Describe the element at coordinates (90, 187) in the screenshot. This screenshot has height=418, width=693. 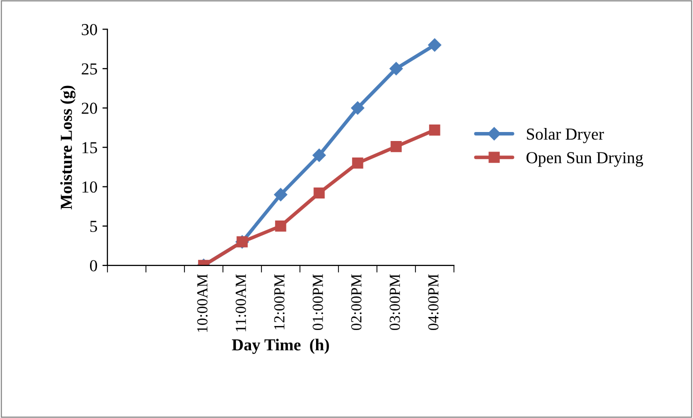
I see `y-tick-label: 10` at that location.